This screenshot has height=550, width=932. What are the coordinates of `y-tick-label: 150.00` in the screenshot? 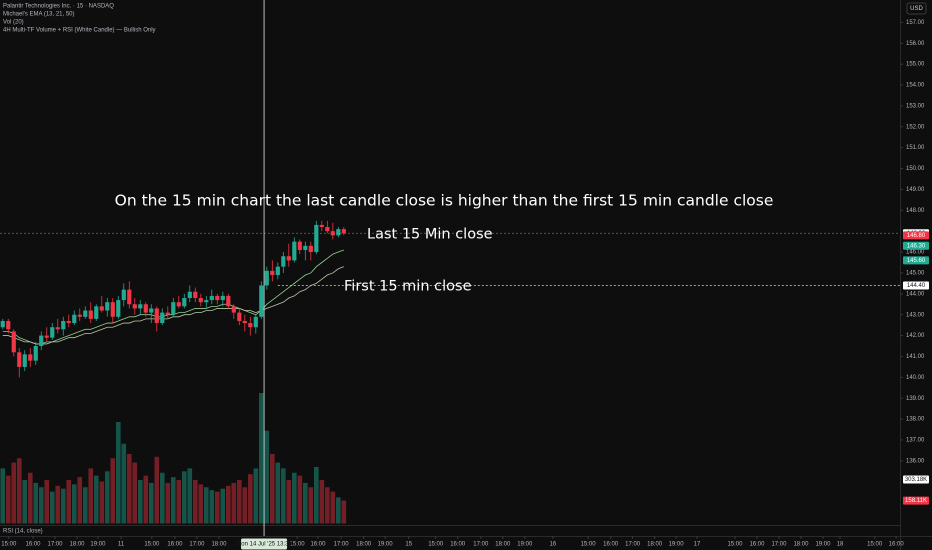 It's located at (915, 169).